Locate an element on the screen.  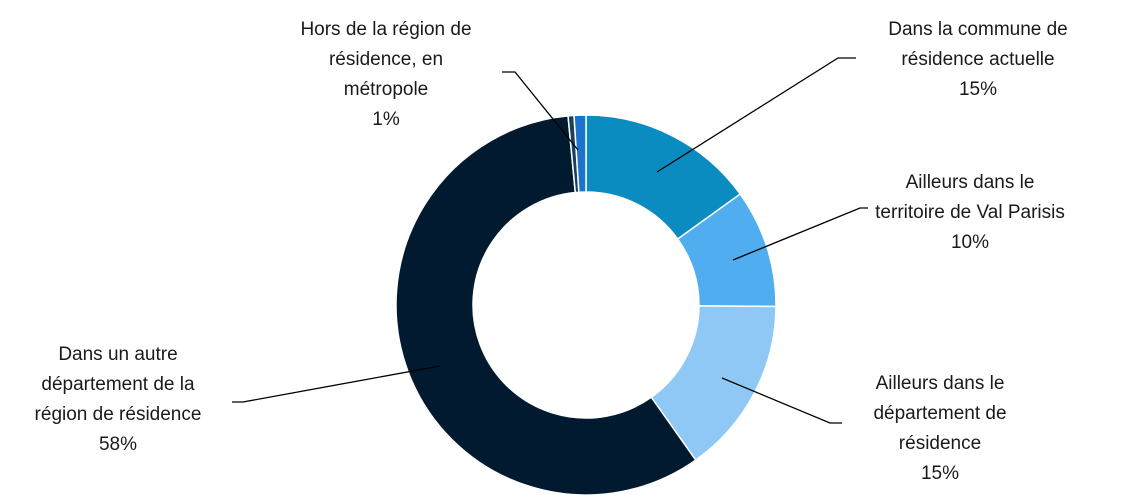
category-label: Ailleurs dans le département de résidence is located at coordinates (939, 413).